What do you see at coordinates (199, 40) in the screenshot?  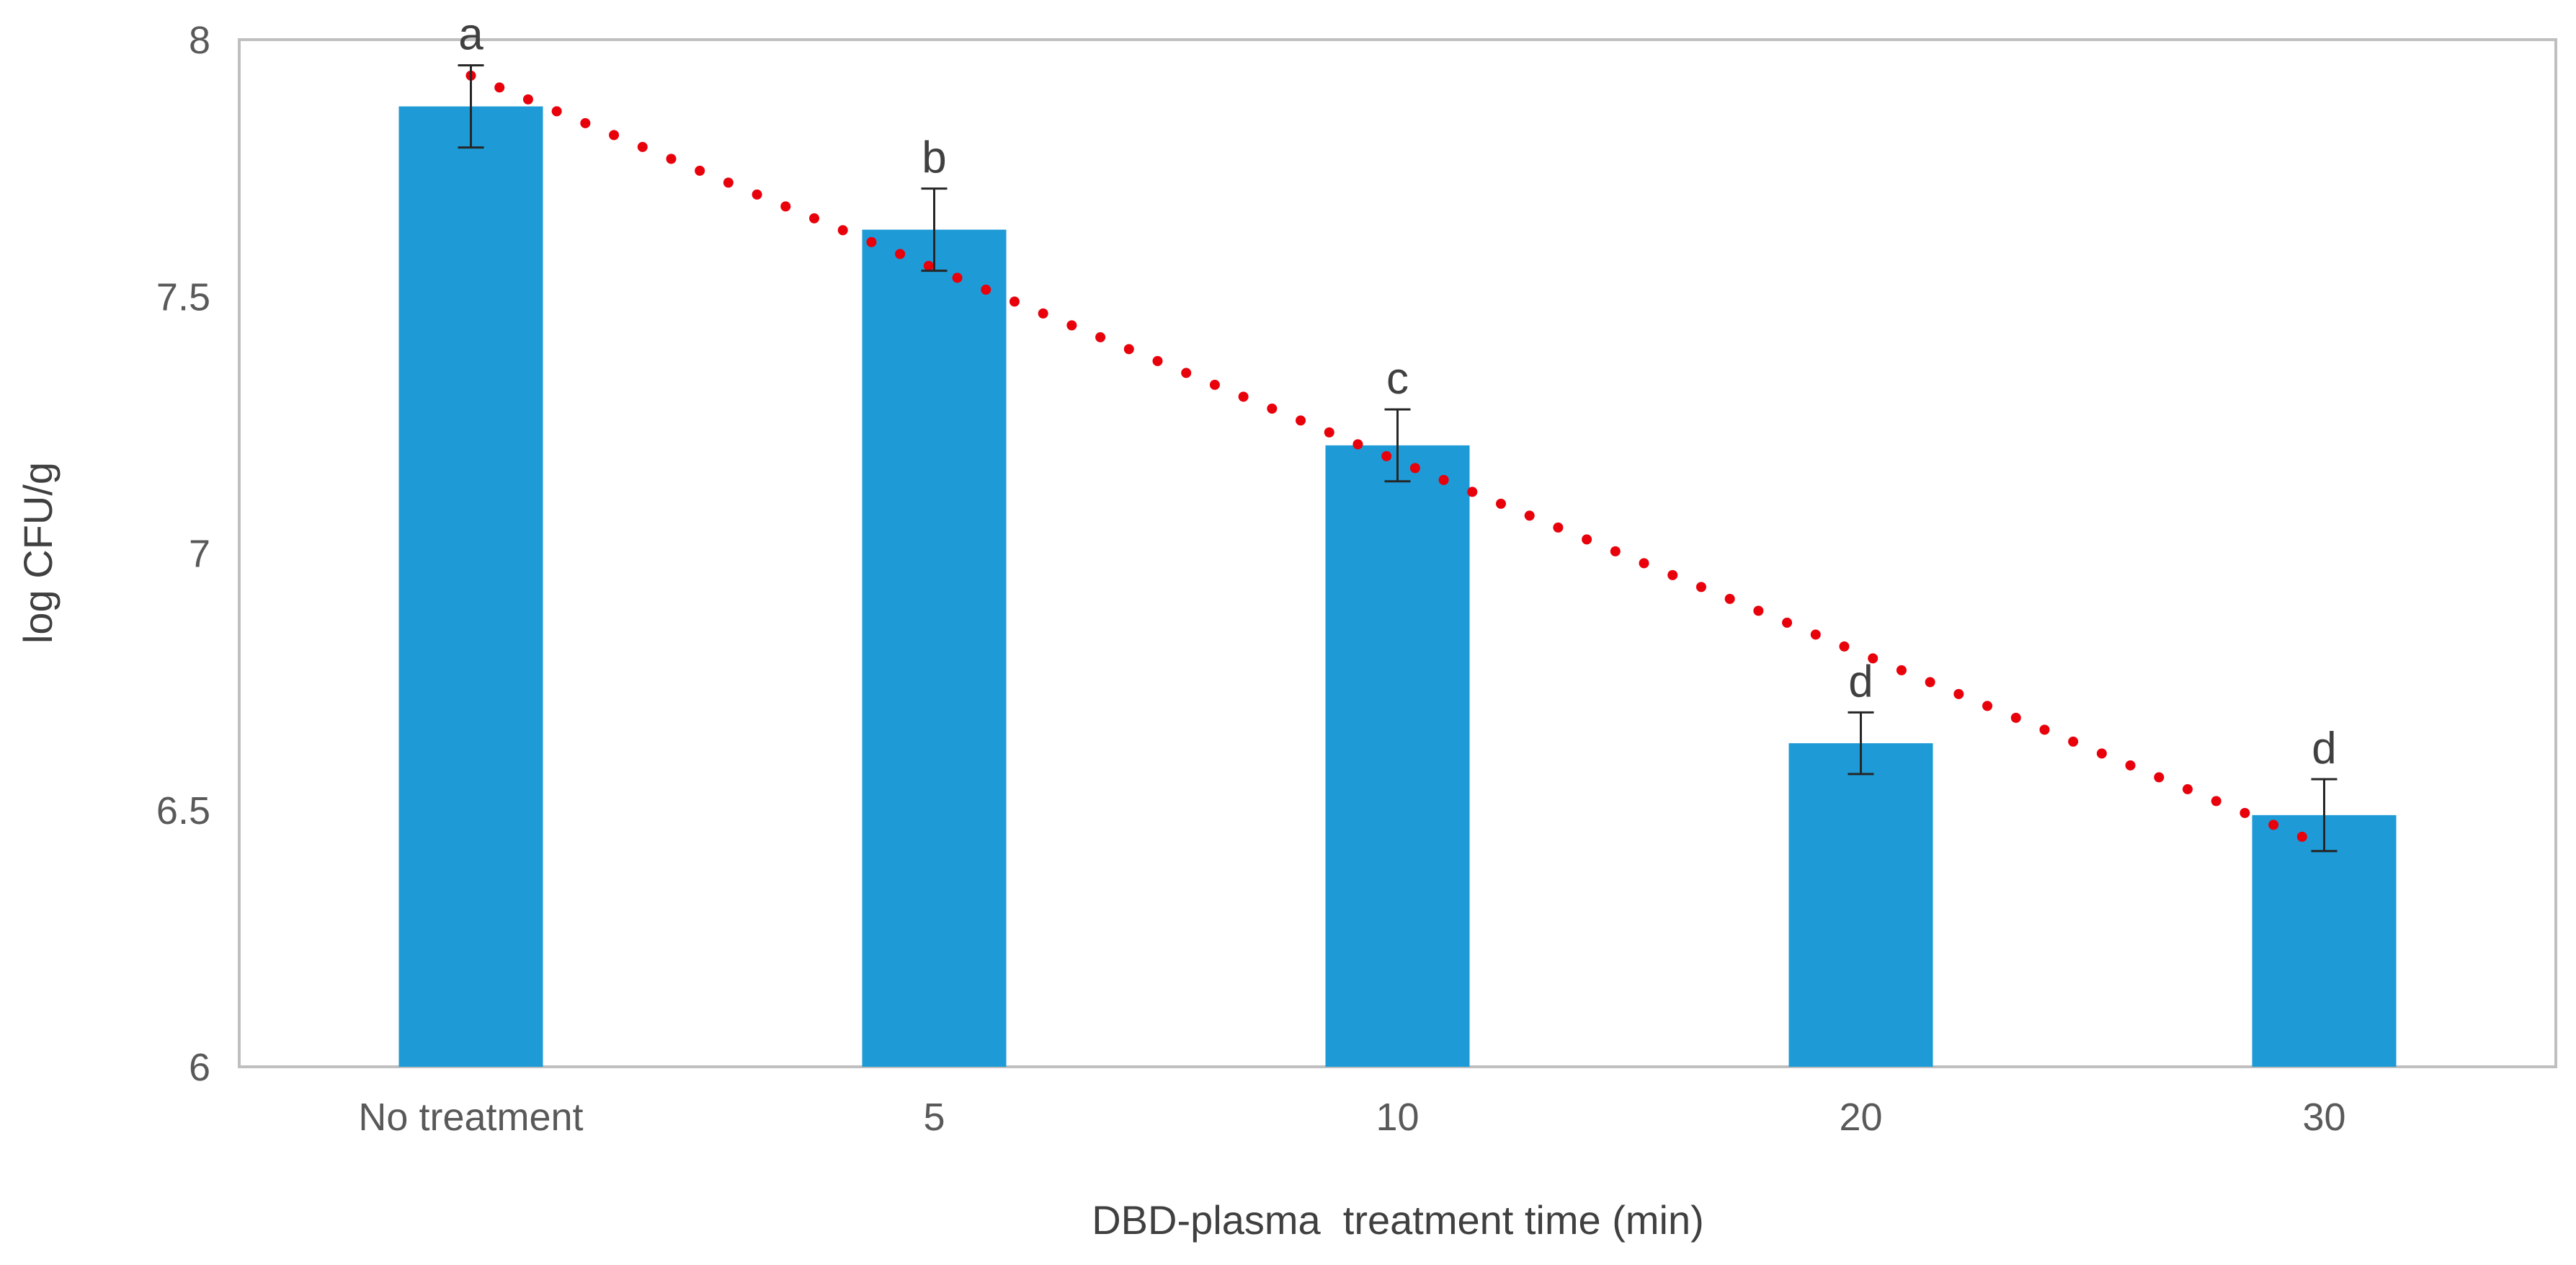 I see `y-tick-label-5: 8` at bounding box center [199, 40].